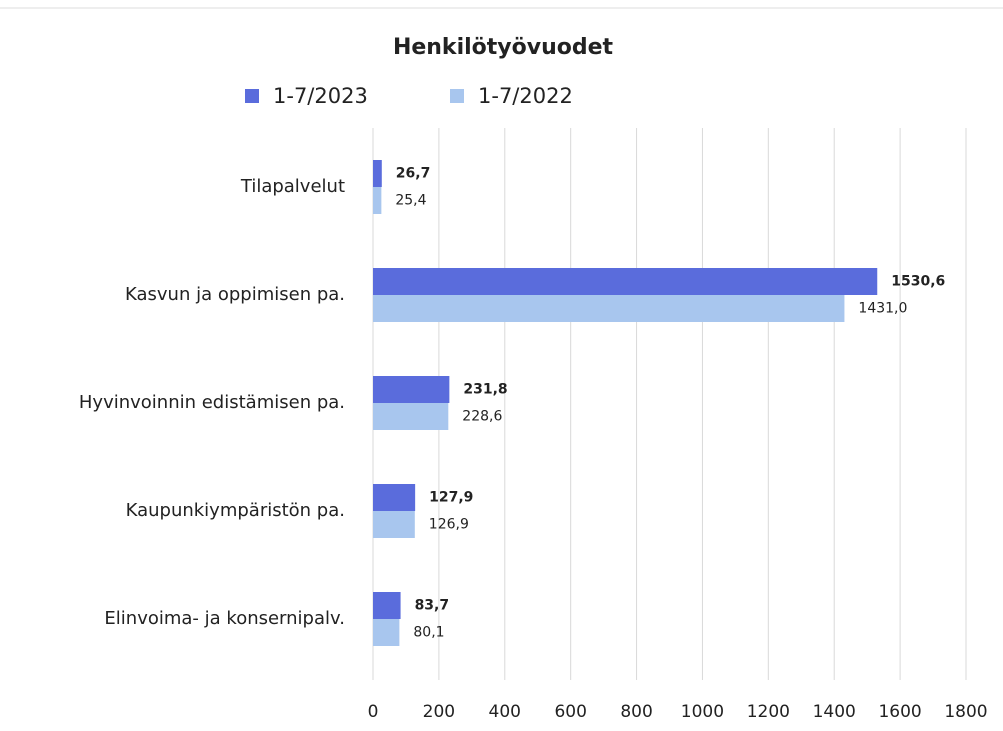 This screenshot has width=1003, height=731. What do you see at coordinates (212, 402) in the screenshot?
I see `y-tick-label: Hyvinvoinnin edistämisen pa.` at bounding box center [212, 402].